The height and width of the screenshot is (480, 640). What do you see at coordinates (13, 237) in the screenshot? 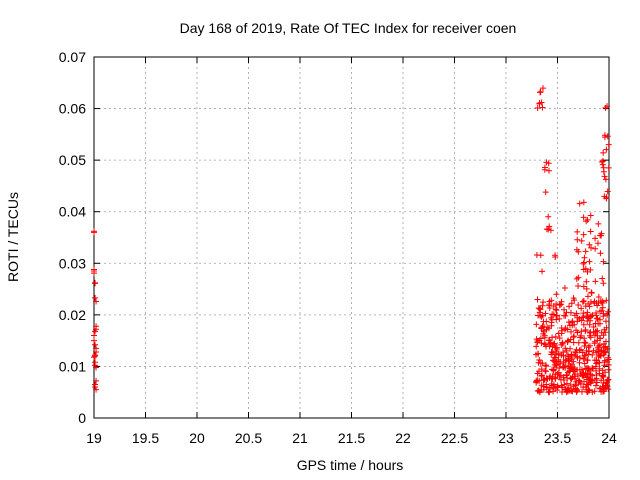
I see `y-axis-label: ROTI / TECUs` at bounding box center [13, 237].